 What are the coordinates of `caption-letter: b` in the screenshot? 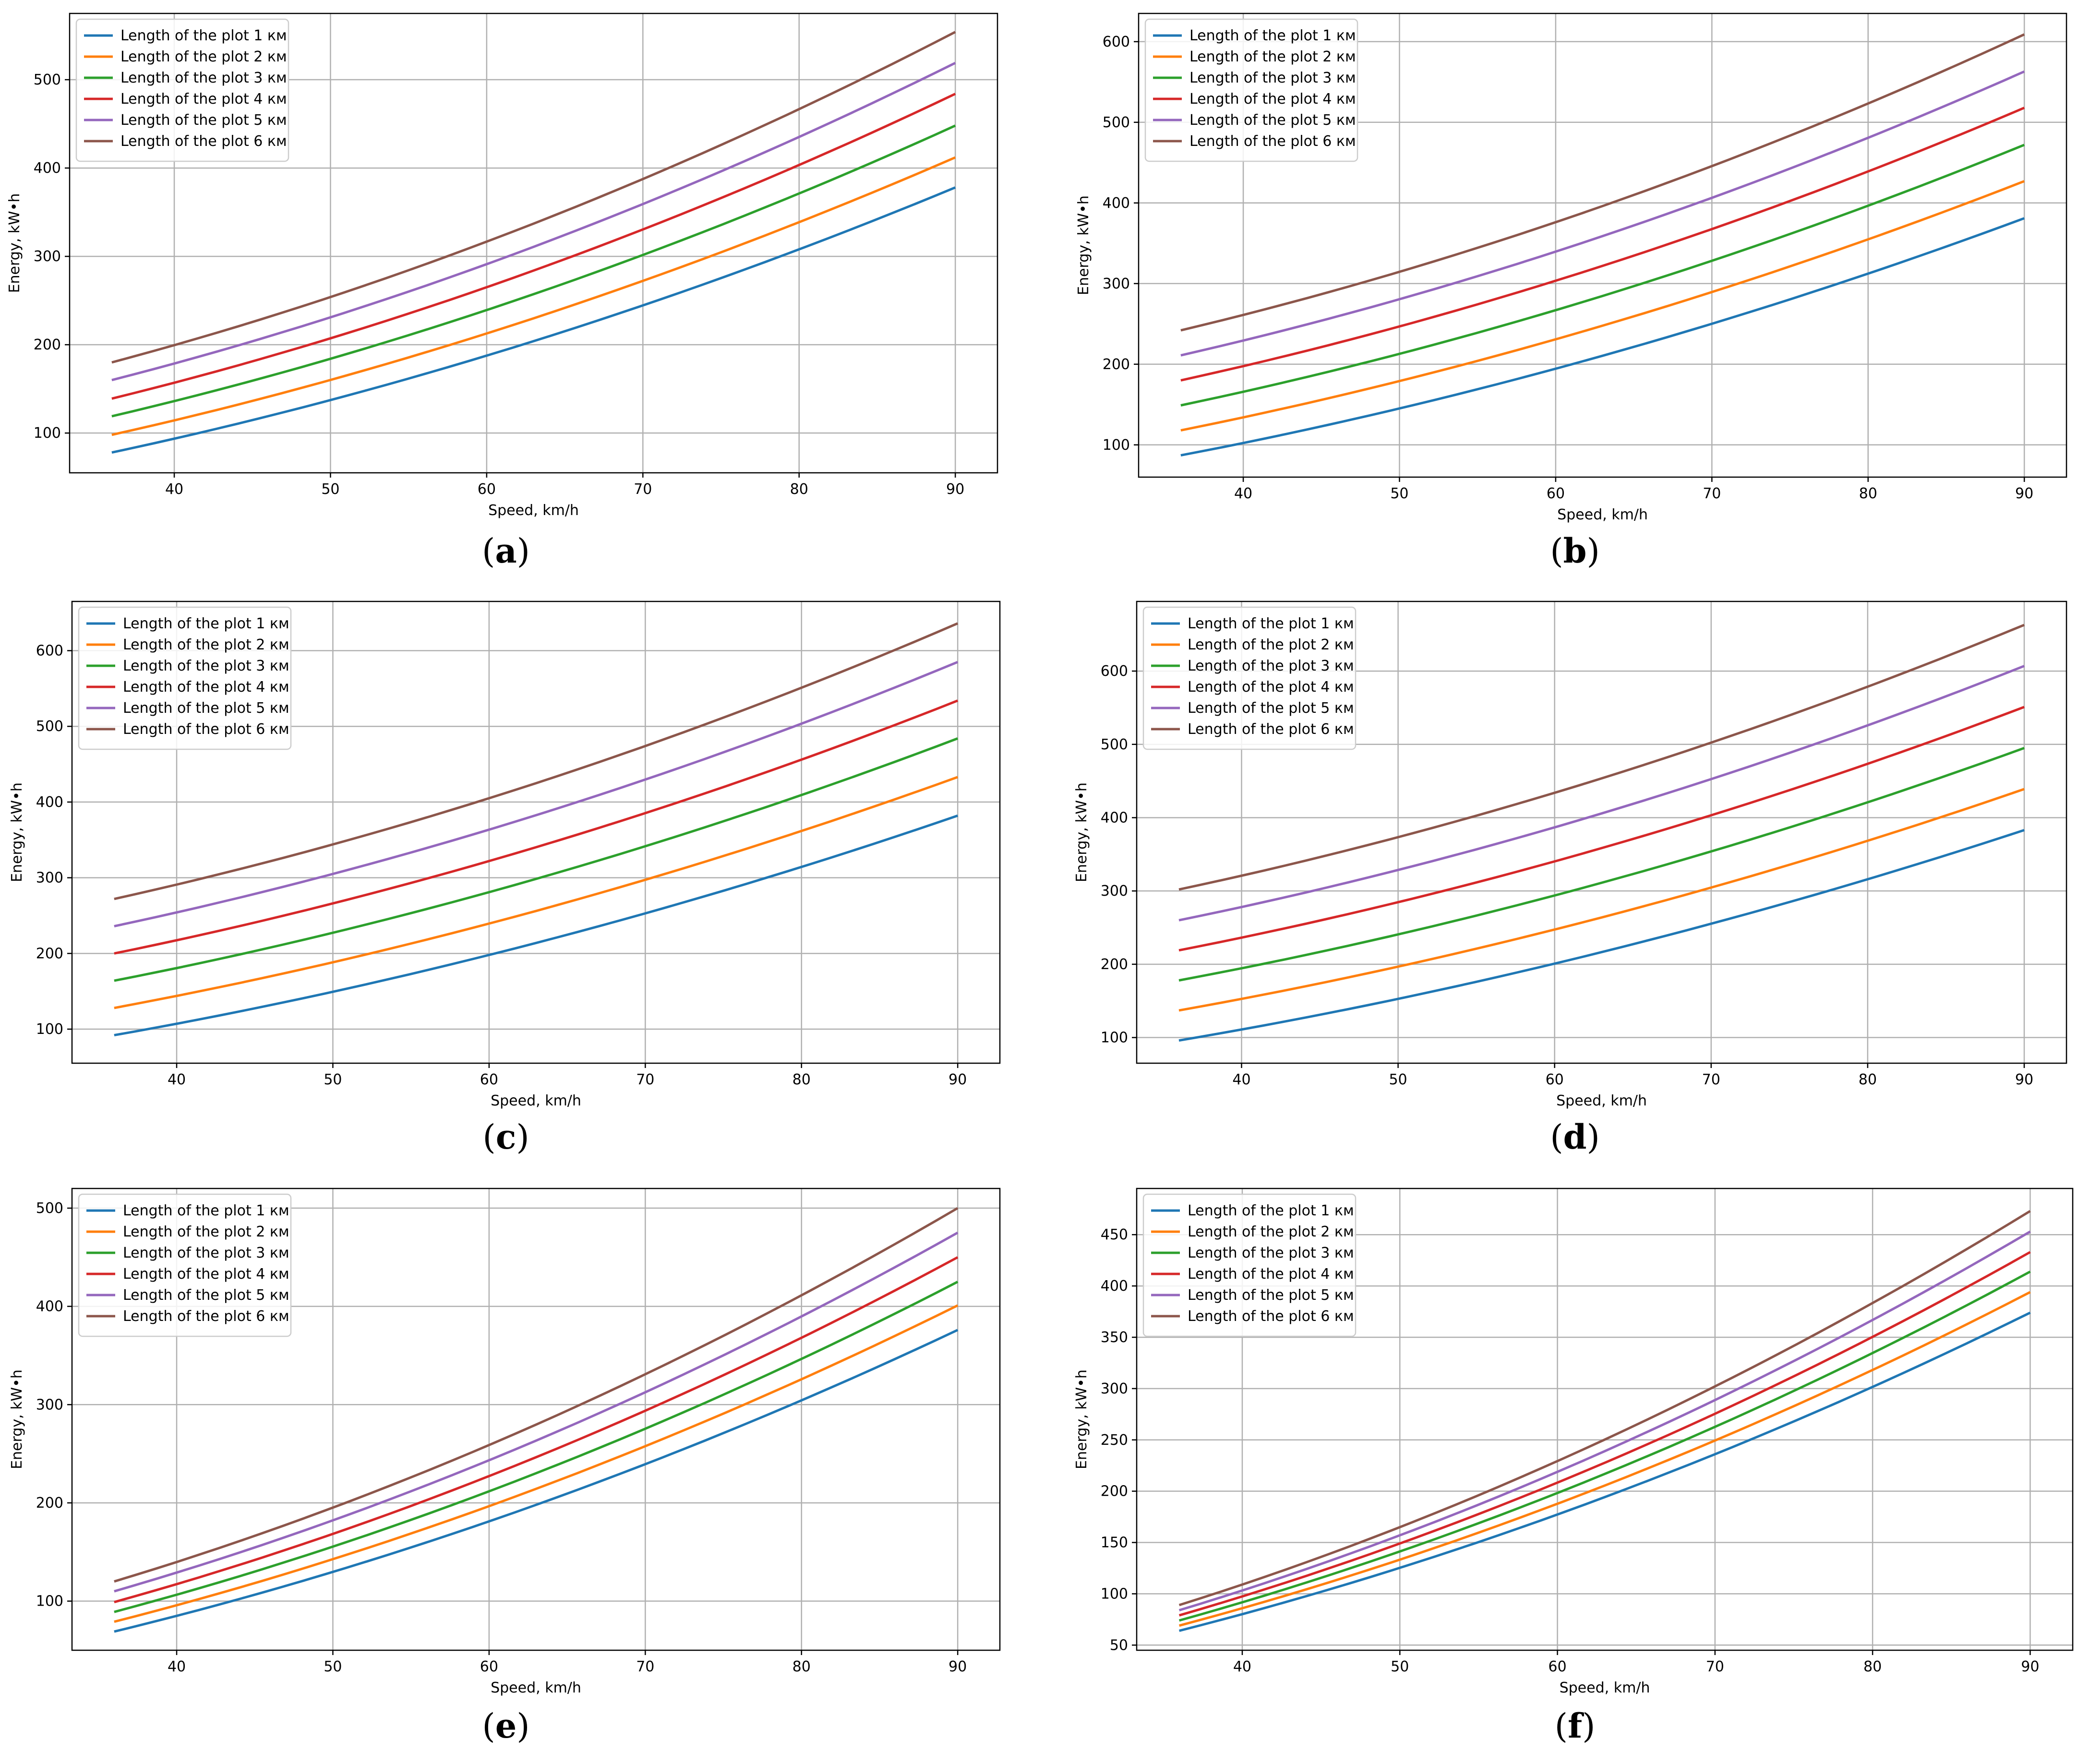 It's located at (1575, 551).